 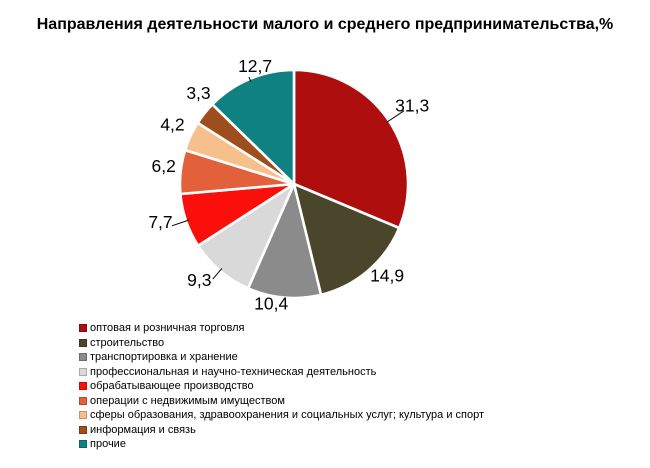 What do you see at coordinates (387, 276) in the screenshot?
I see `pie-value-label: 14,9` at bounding box center [387, 276].